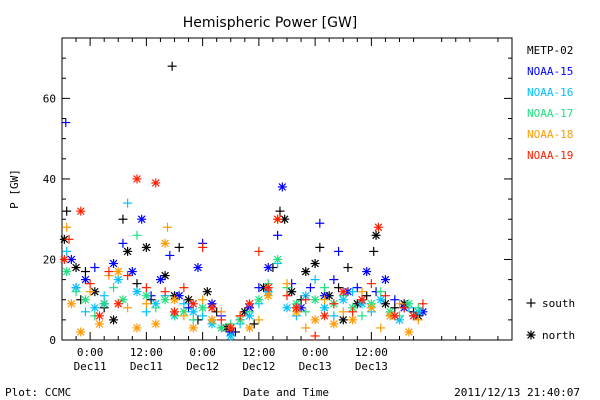 Image resolution: width=600 pixels, height=400 pixels. Describe the element at coordinates (550, 113) in the screenshot. I see `legend-noaa-17: NOAA-17` at that location.